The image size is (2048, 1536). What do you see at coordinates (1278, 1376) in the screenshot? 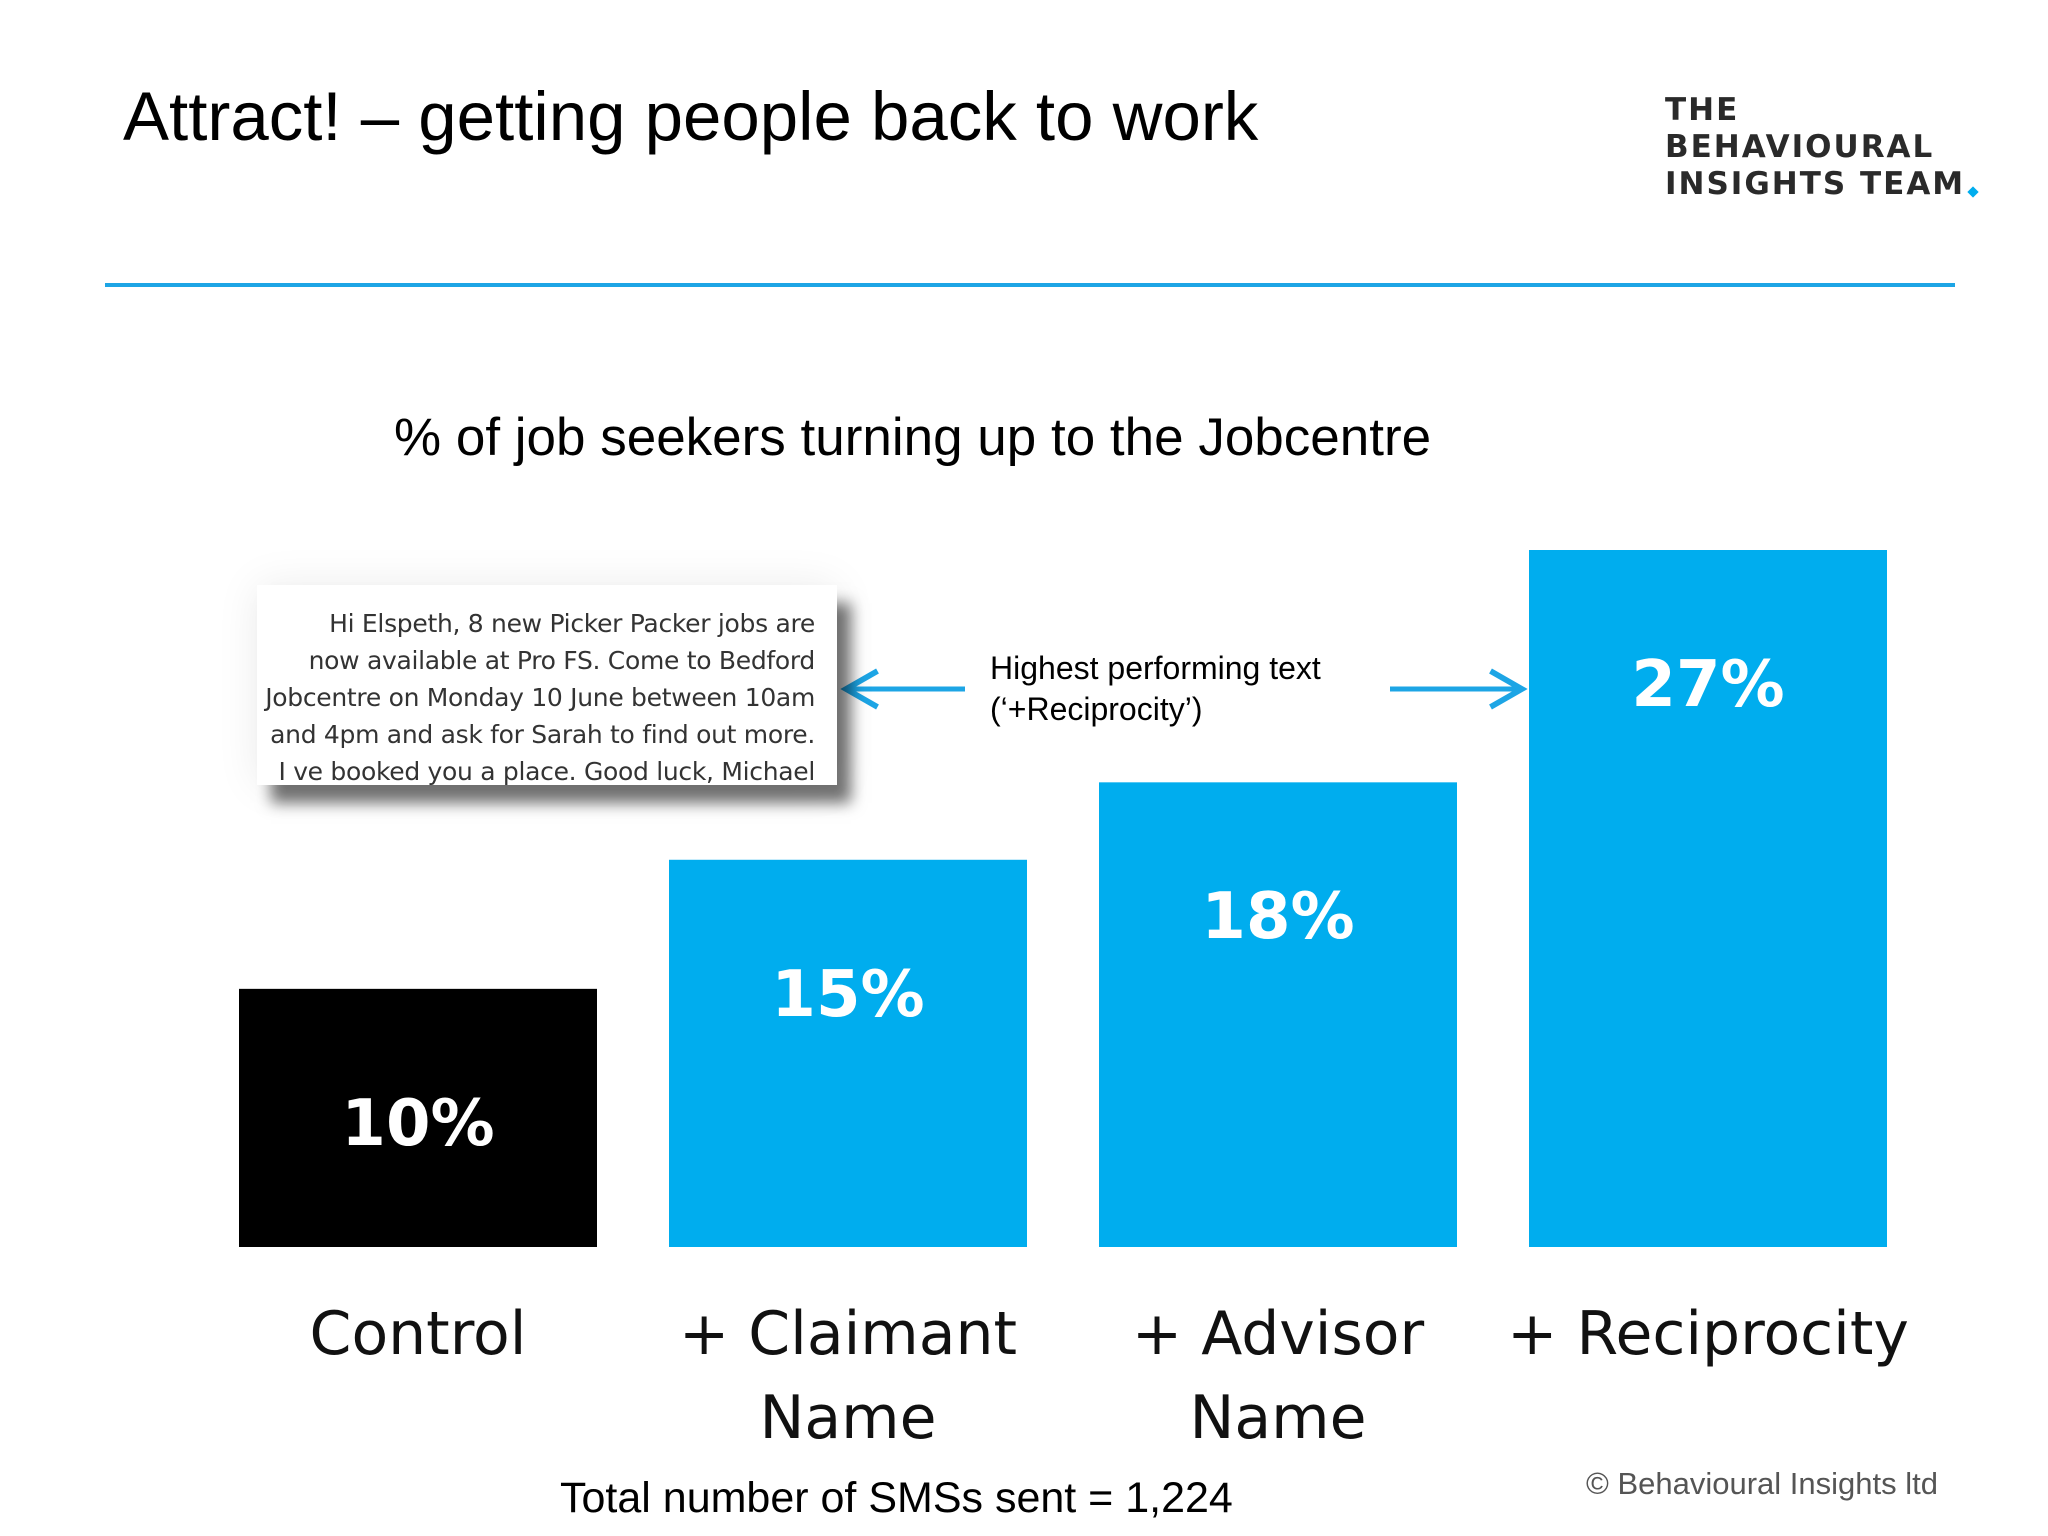
I see `category-label: + Advisor Name` at bounding box center [1278, 1376].